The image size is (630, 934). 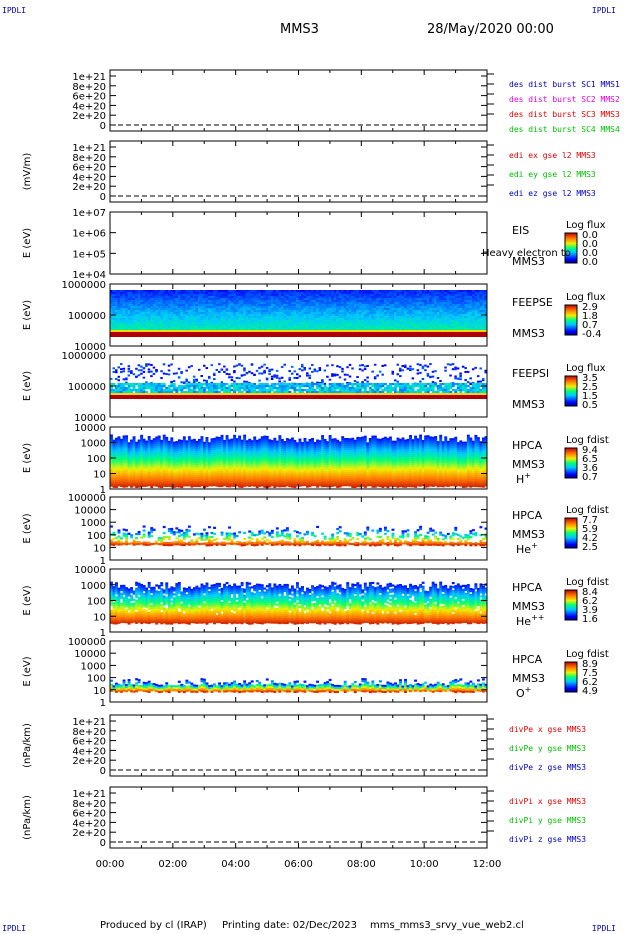 I want to click on legend-entry: edi ez gse l2 MMS3, so click(x=552, y=193).